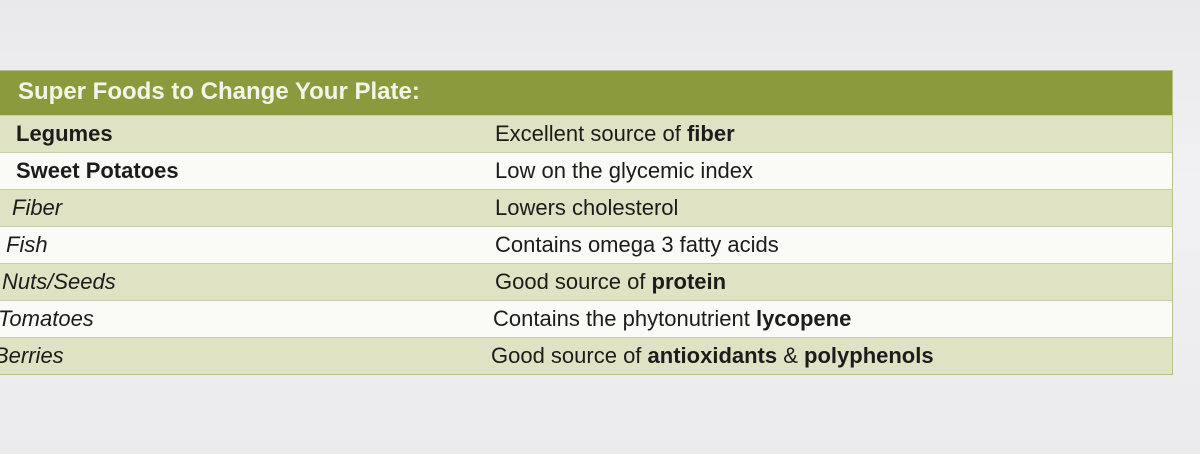  I want to click on food-name: Fish, so click(27, 244).